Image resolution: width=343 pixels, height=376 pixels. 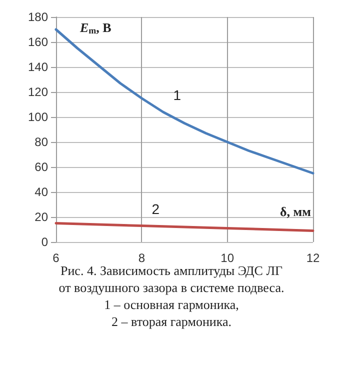 I want to click on y-tick-label: 140, so click(x=38, y=67).